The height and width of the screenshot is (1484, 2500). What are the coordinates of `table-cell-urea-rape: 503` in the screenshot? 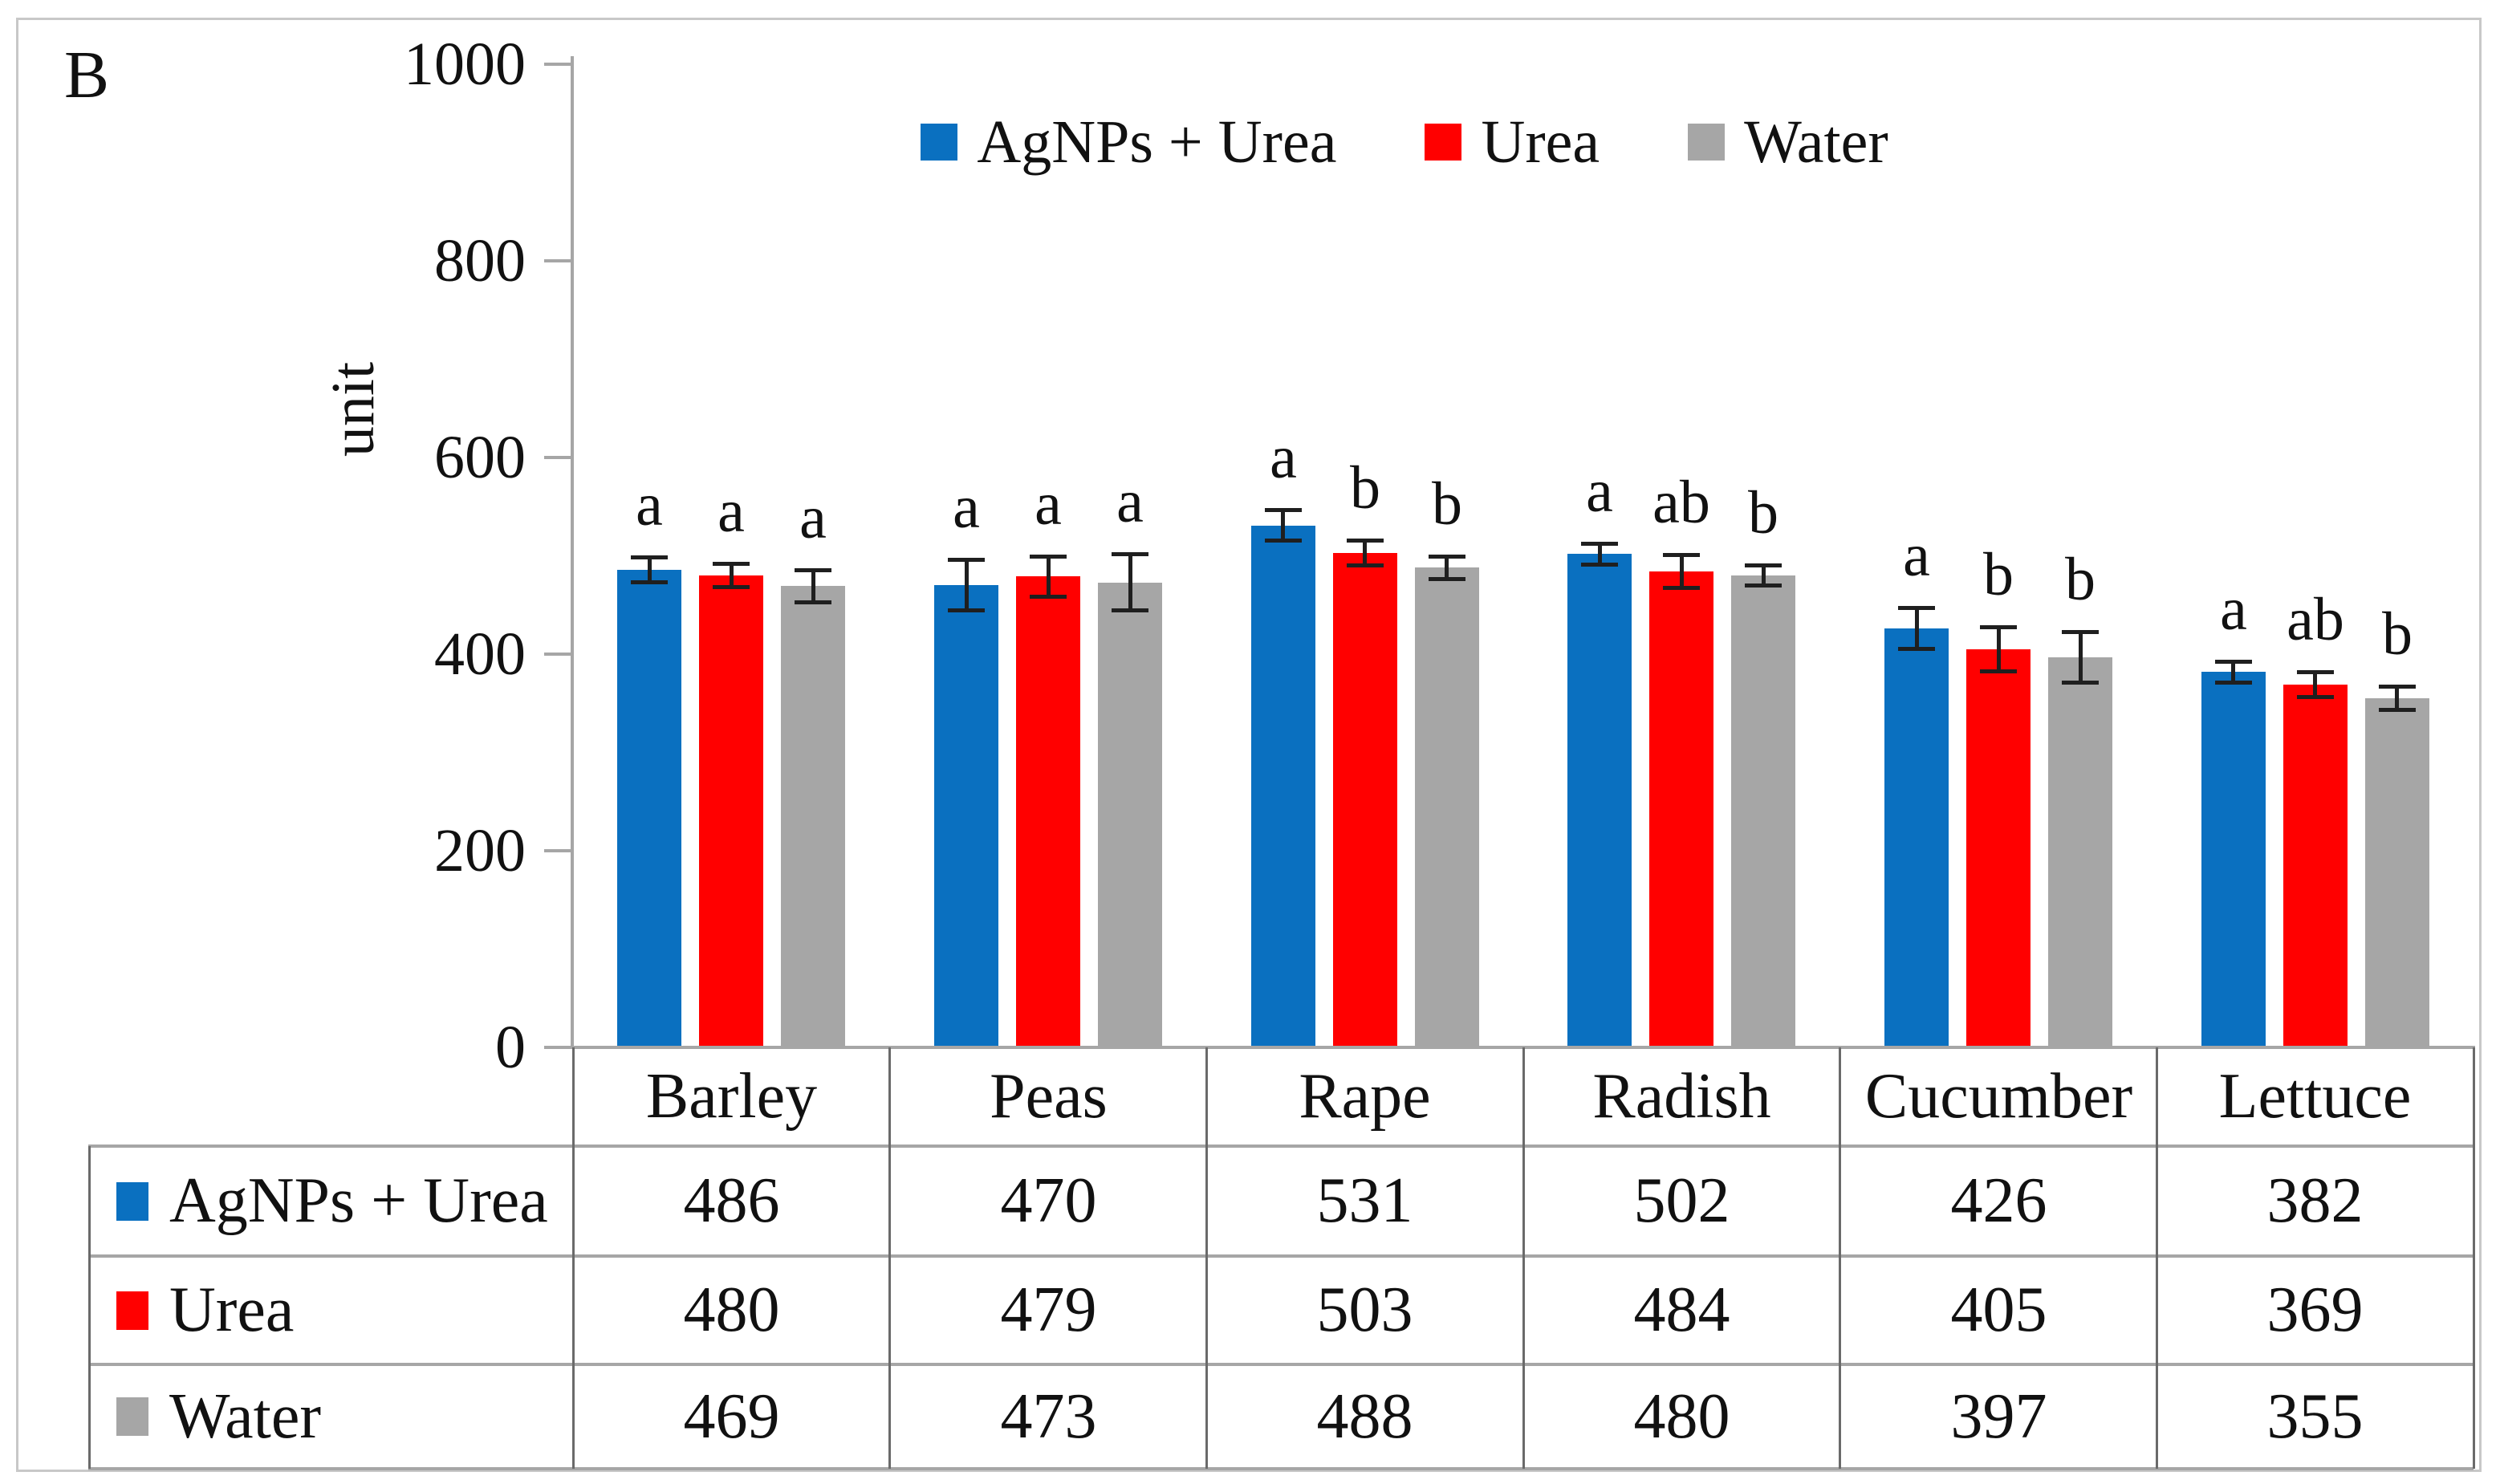 It's located at (1364, 1310).